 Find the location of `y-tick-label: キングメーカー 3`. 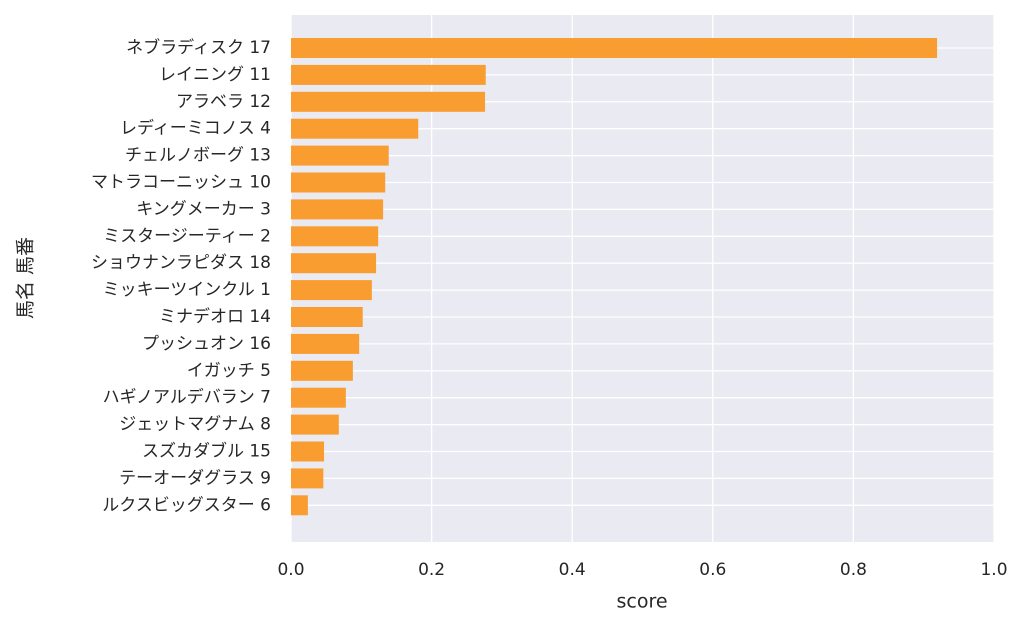

y-tick-label: キングメーカー 3 is located at coordinates (203, 209).